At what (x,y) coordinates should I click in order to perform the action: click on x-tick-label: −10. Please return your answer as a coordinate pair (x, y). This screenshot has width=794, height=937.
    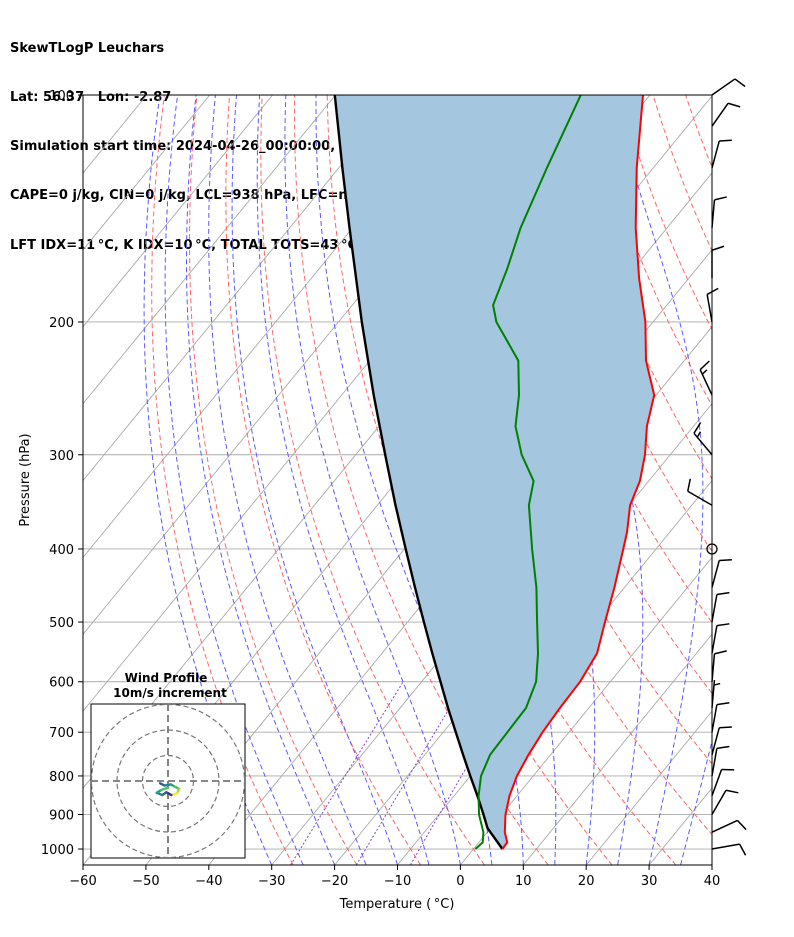
    Looking at the image, I should click on (397, 881).